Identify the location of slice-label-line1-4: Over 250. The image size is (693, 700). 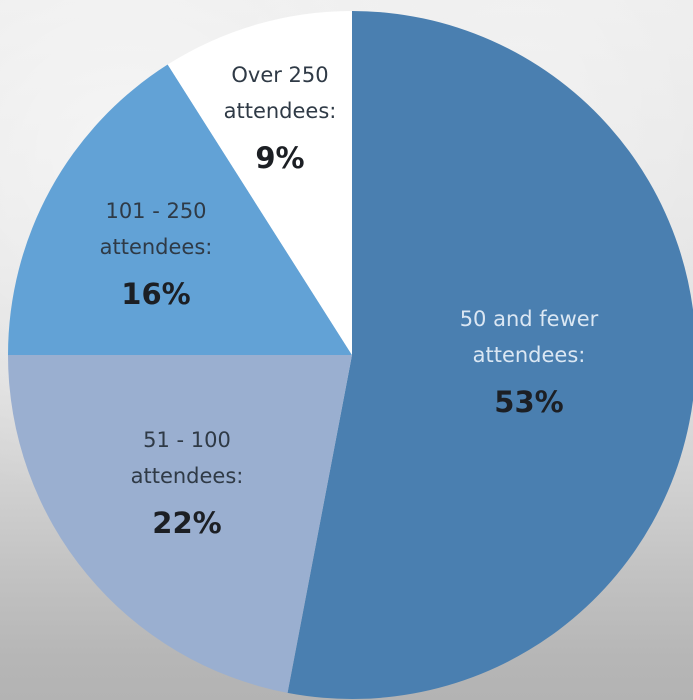
(279, 75).